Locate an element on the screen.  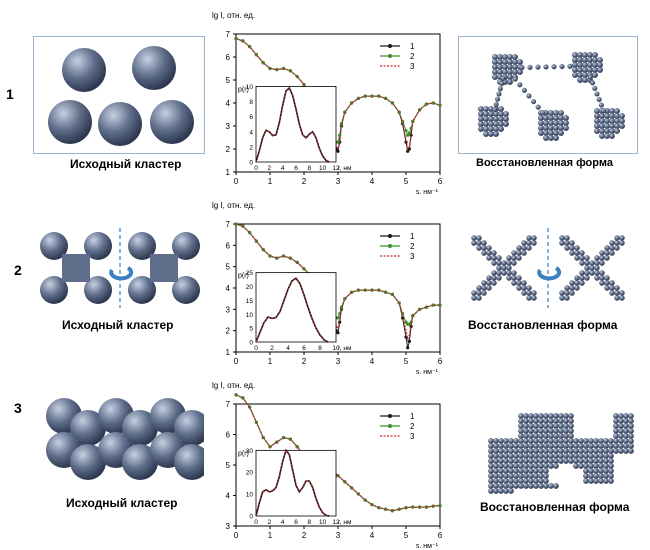
inset-curve-red is located at coordinates (292, 125).